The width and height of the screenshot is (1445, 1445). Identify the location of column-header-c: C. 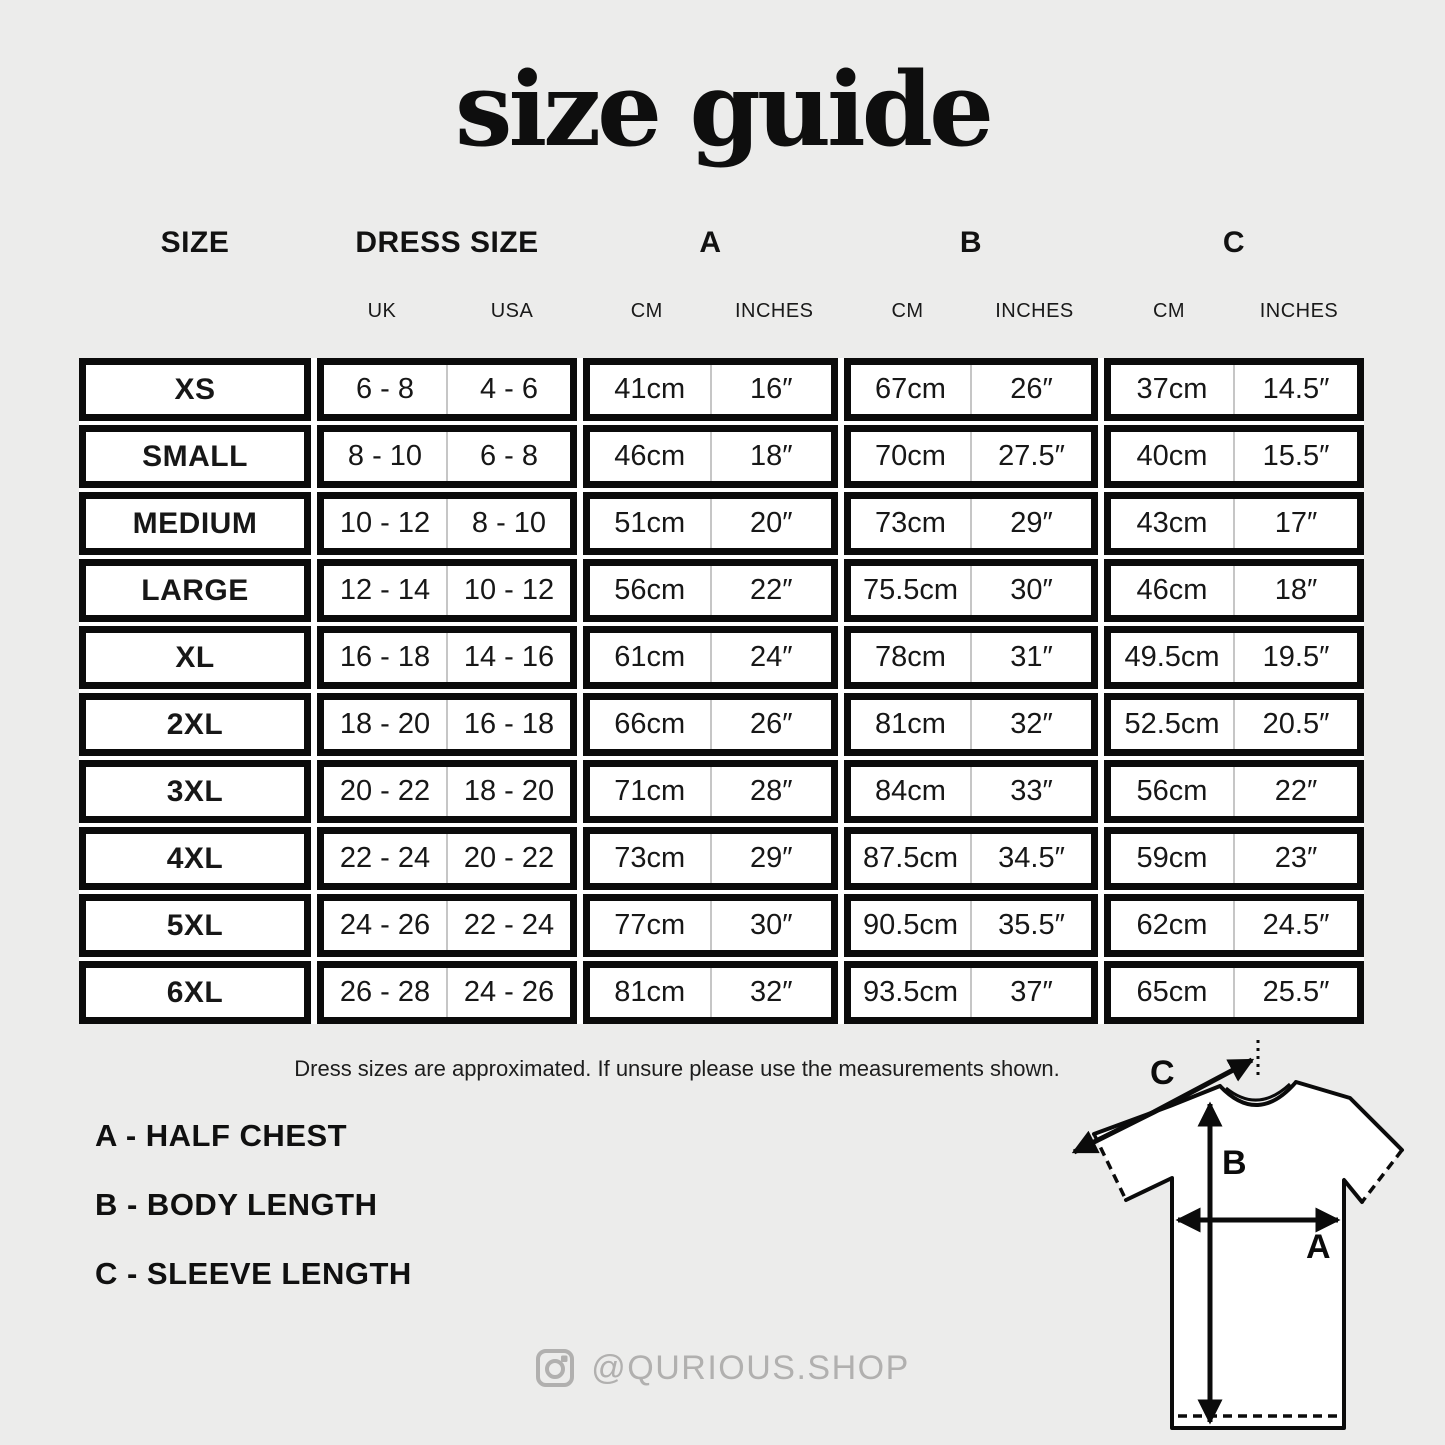
(1234, 242).